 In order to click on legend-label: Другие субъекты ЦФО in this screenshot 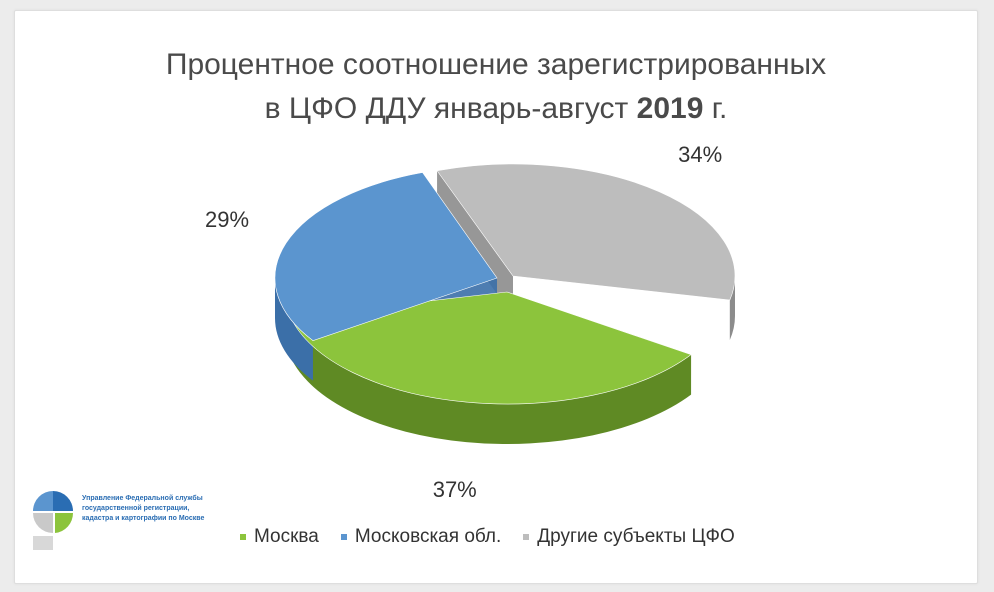, I will do `click(636, 536)`.